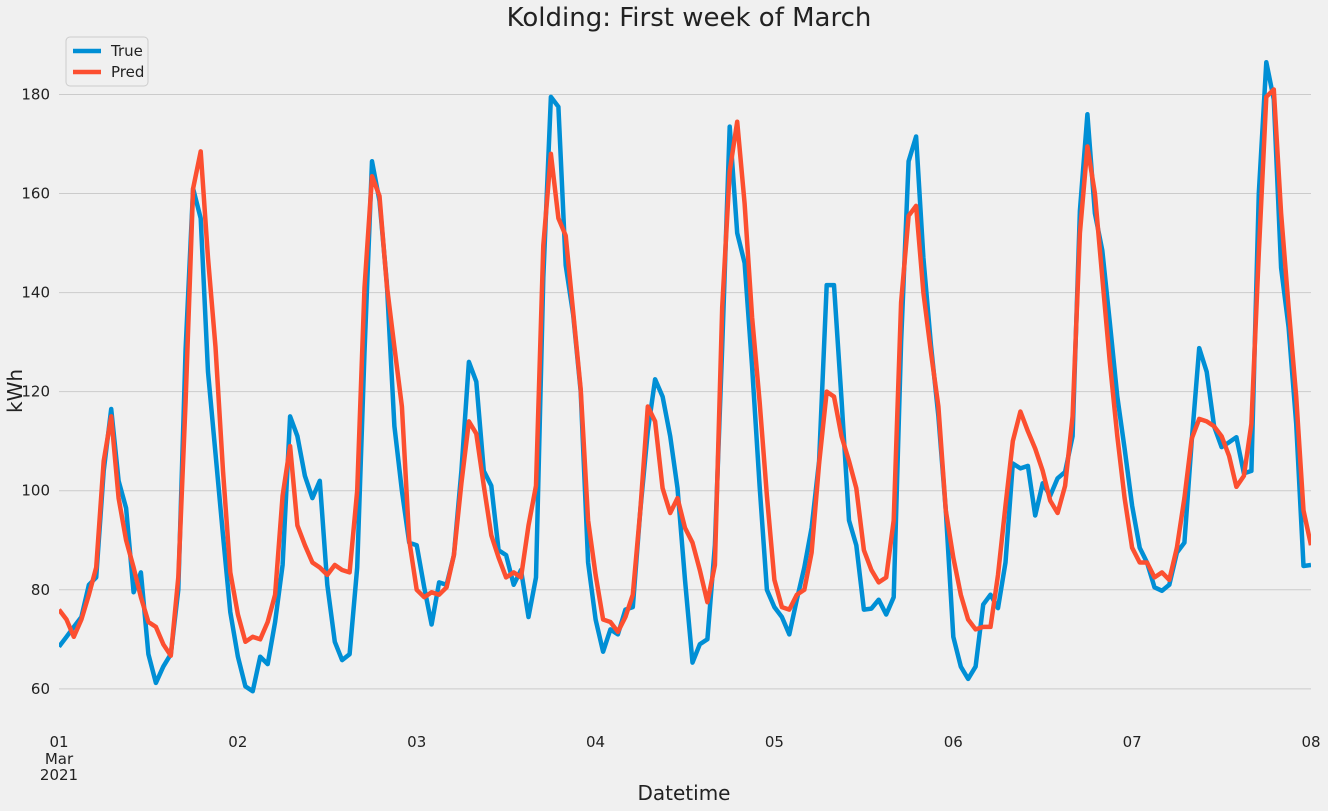 Image resolution: width=1328 pixels, height=811 pixels. I want to click on x-tick-label: 01, so click(58, 742).